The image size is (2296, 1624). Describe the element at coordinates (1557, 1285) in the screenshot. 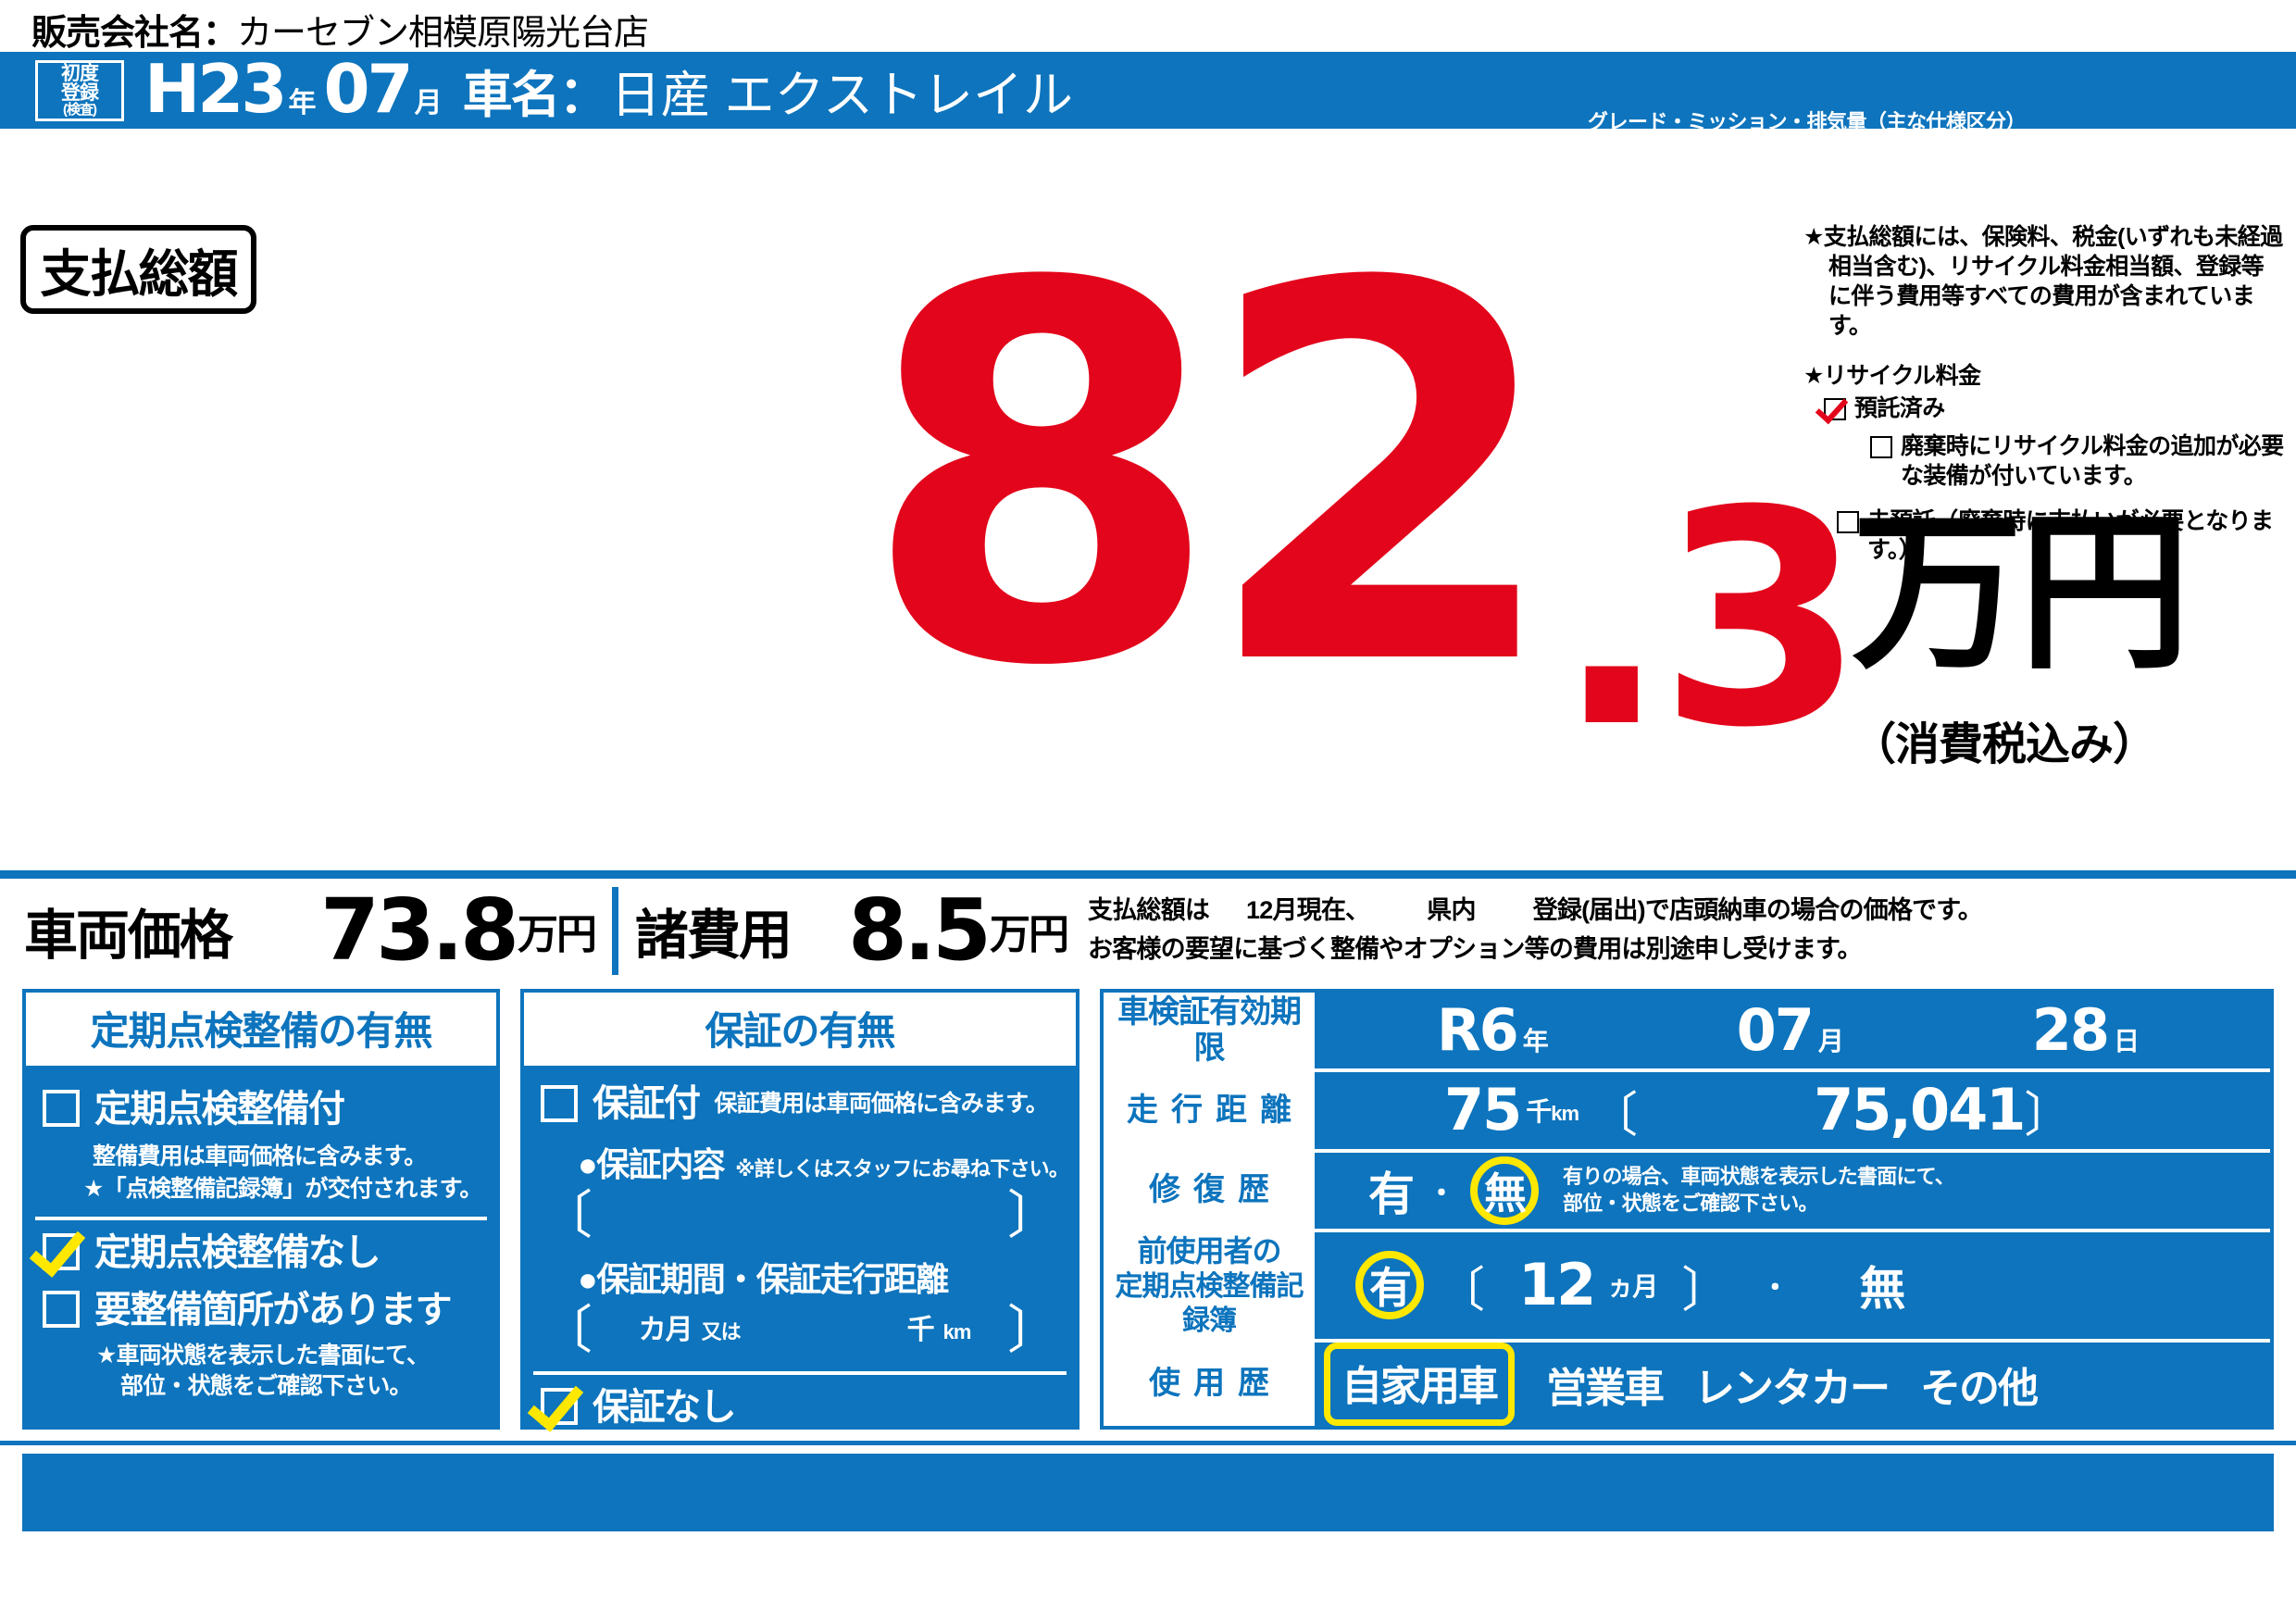

I see `prev-owner-record-months: 12` at that location.